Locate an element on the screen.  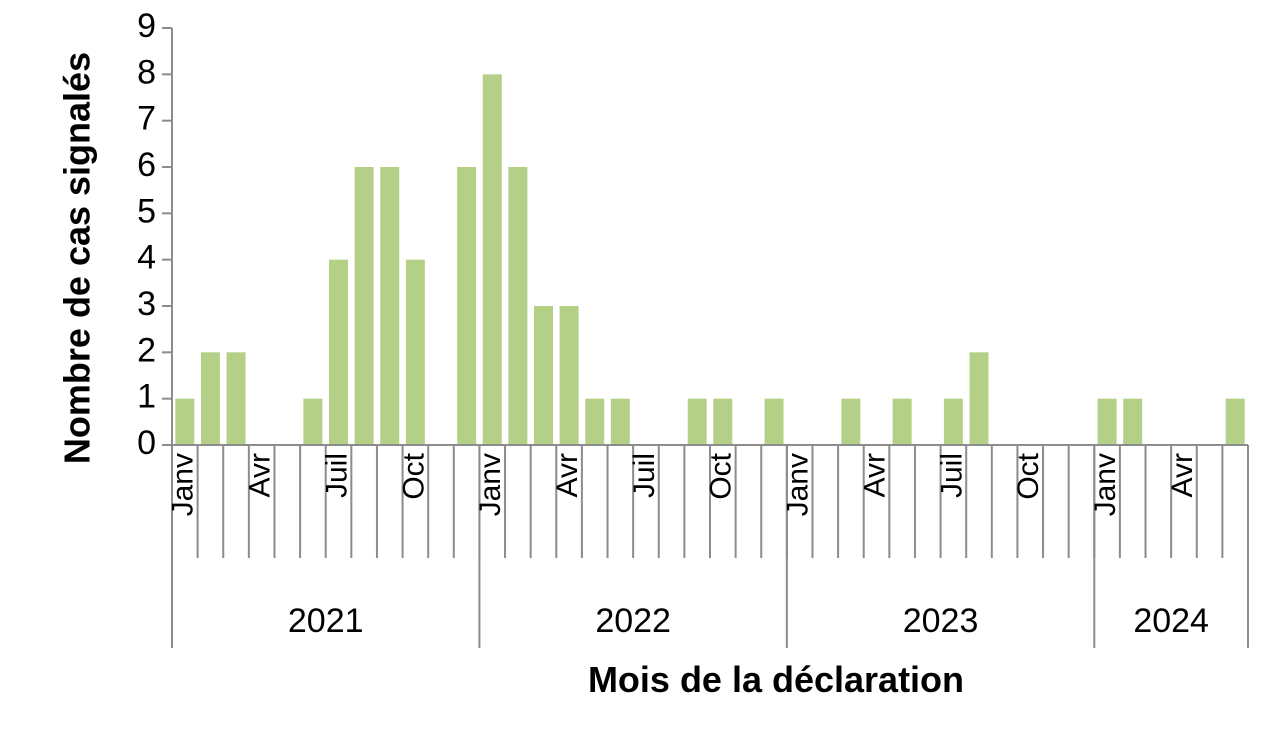
y-tick-label: 8 is located at coordinates (146, 72).